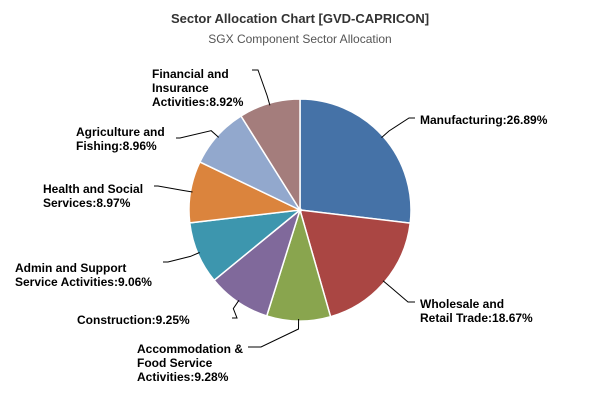 The image size is (600, 400). Describe the element at coordinates (183, 377) in the screenshot. I see `data-label-line: Activities:9.28%` at that location.